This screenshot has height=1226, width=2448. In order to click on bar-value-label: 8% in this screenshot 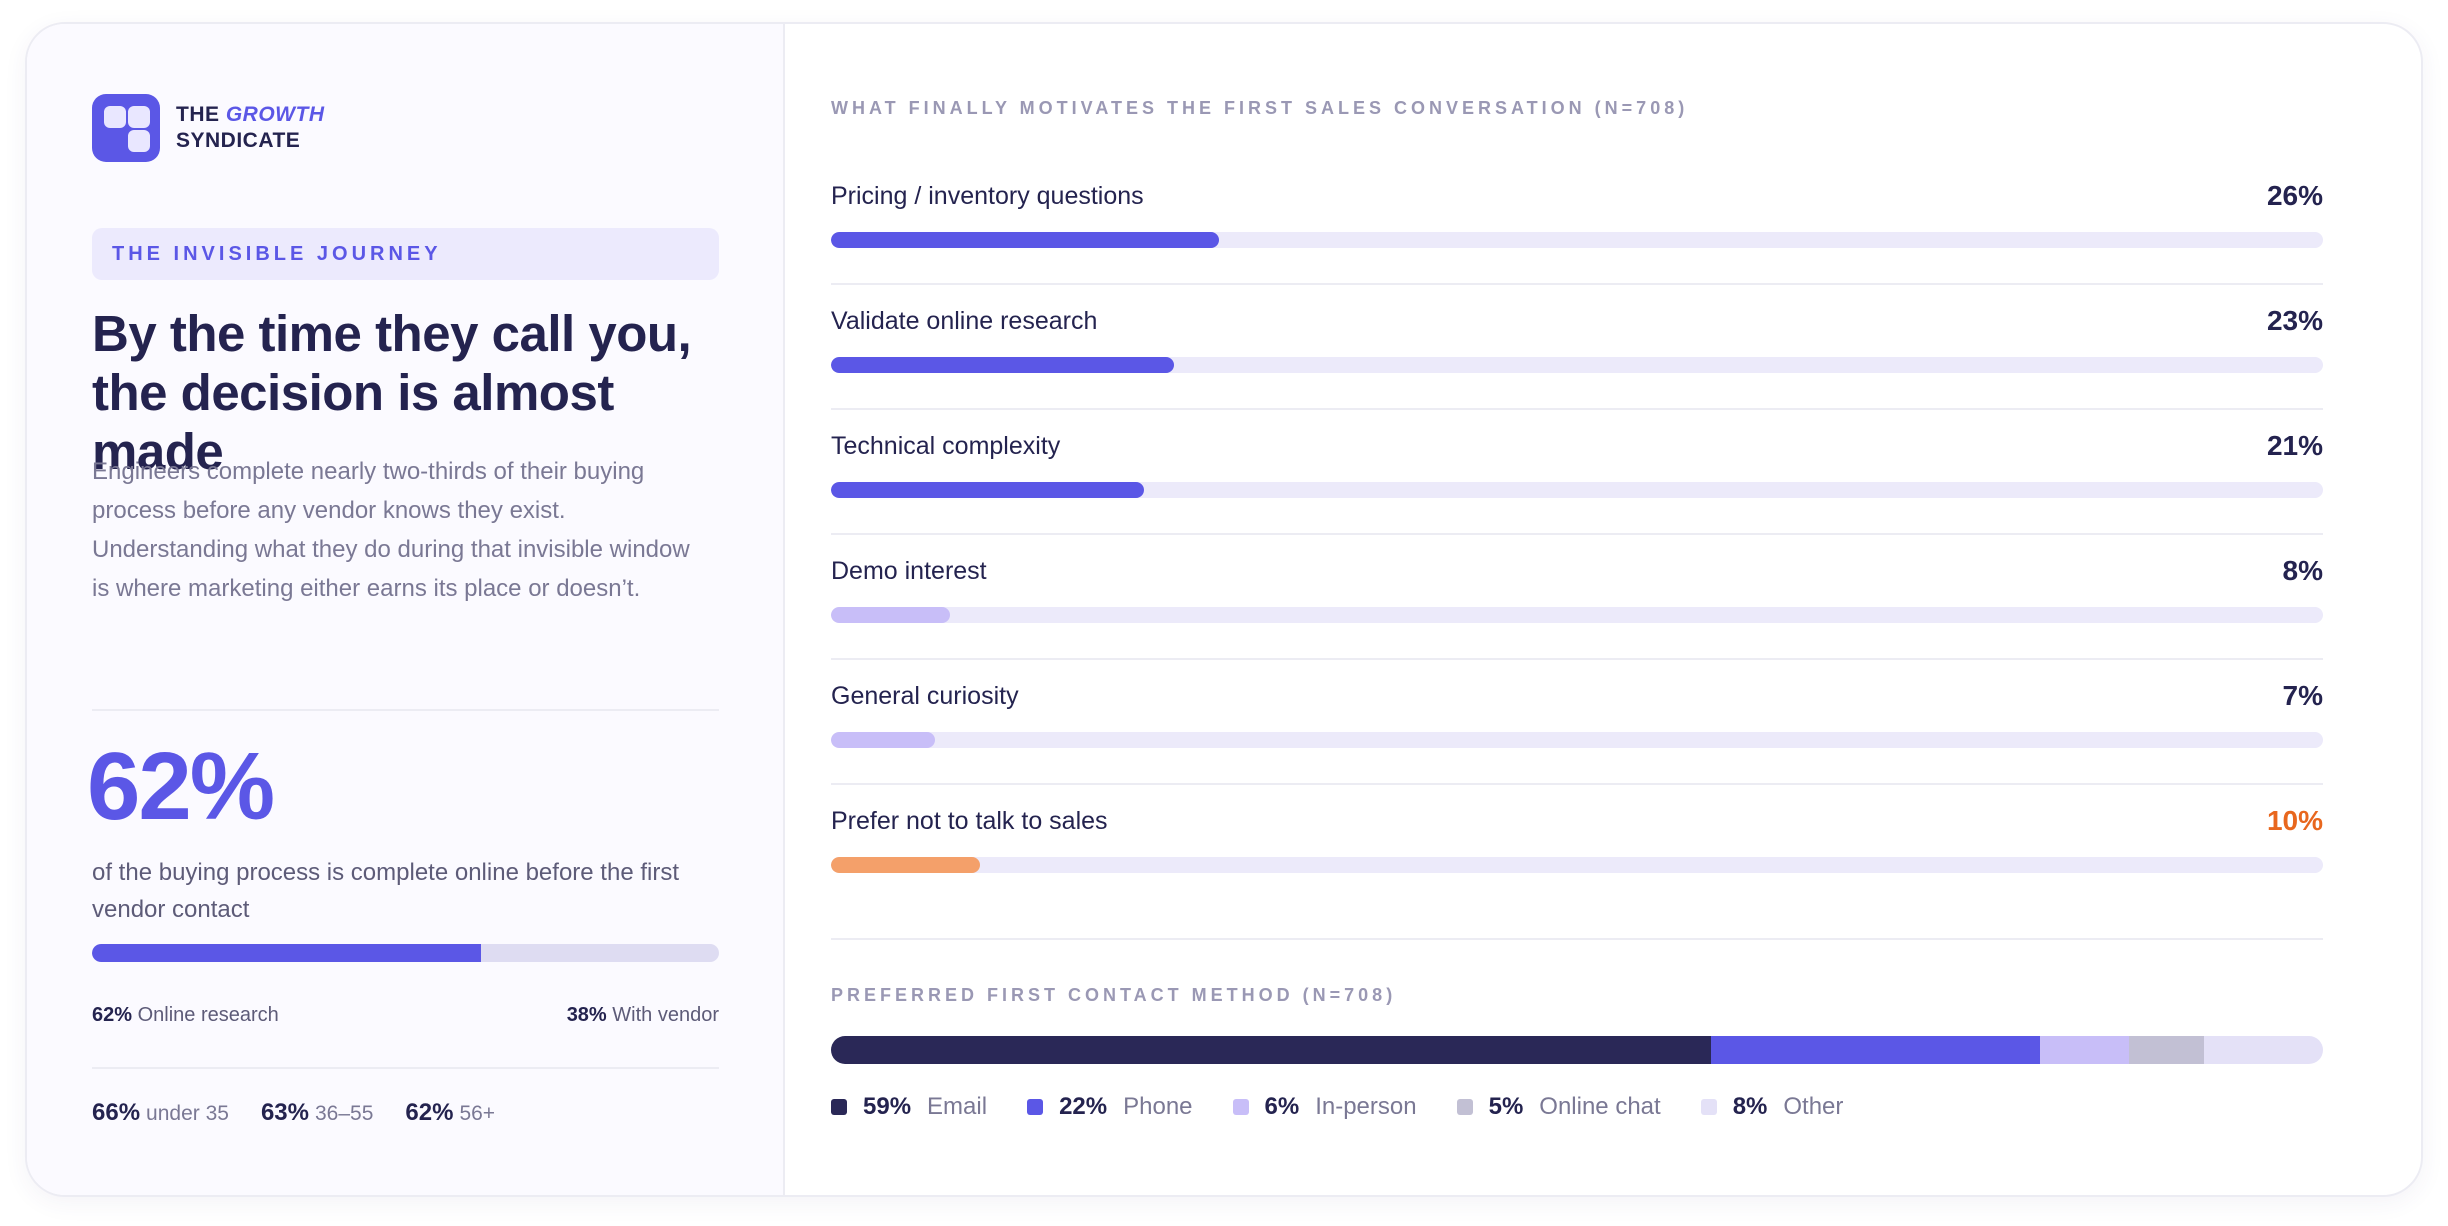, I will do `click(2302, 570)`.